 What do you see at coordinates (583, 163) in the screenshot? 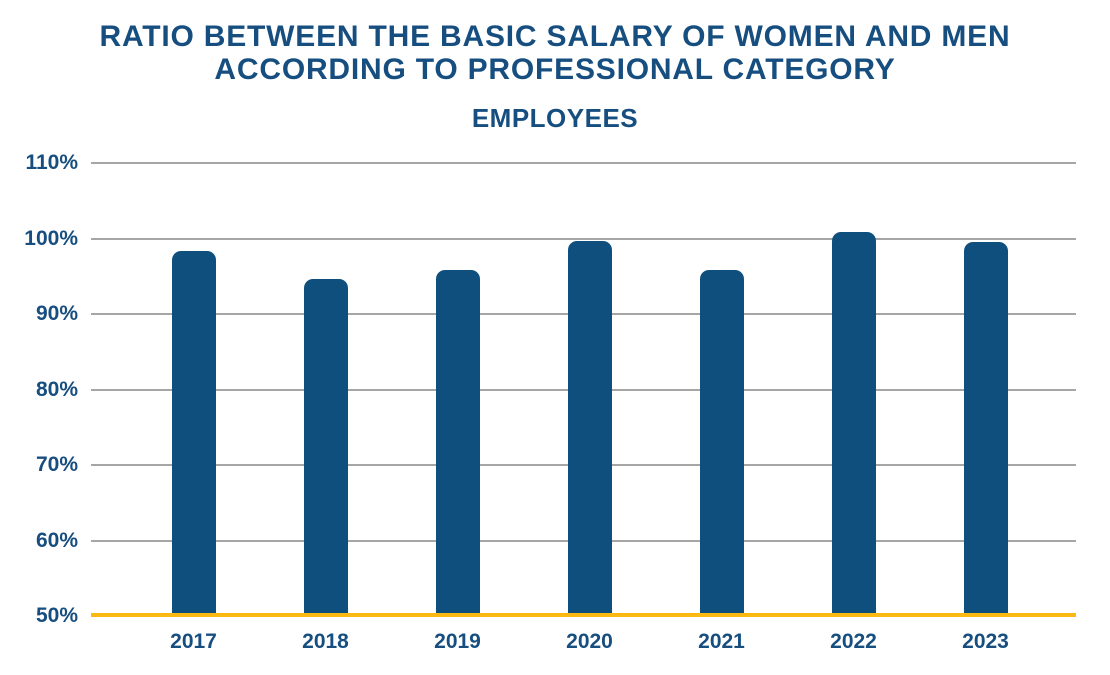
I see `gridline-110pct` at bounding box center [583, 163].